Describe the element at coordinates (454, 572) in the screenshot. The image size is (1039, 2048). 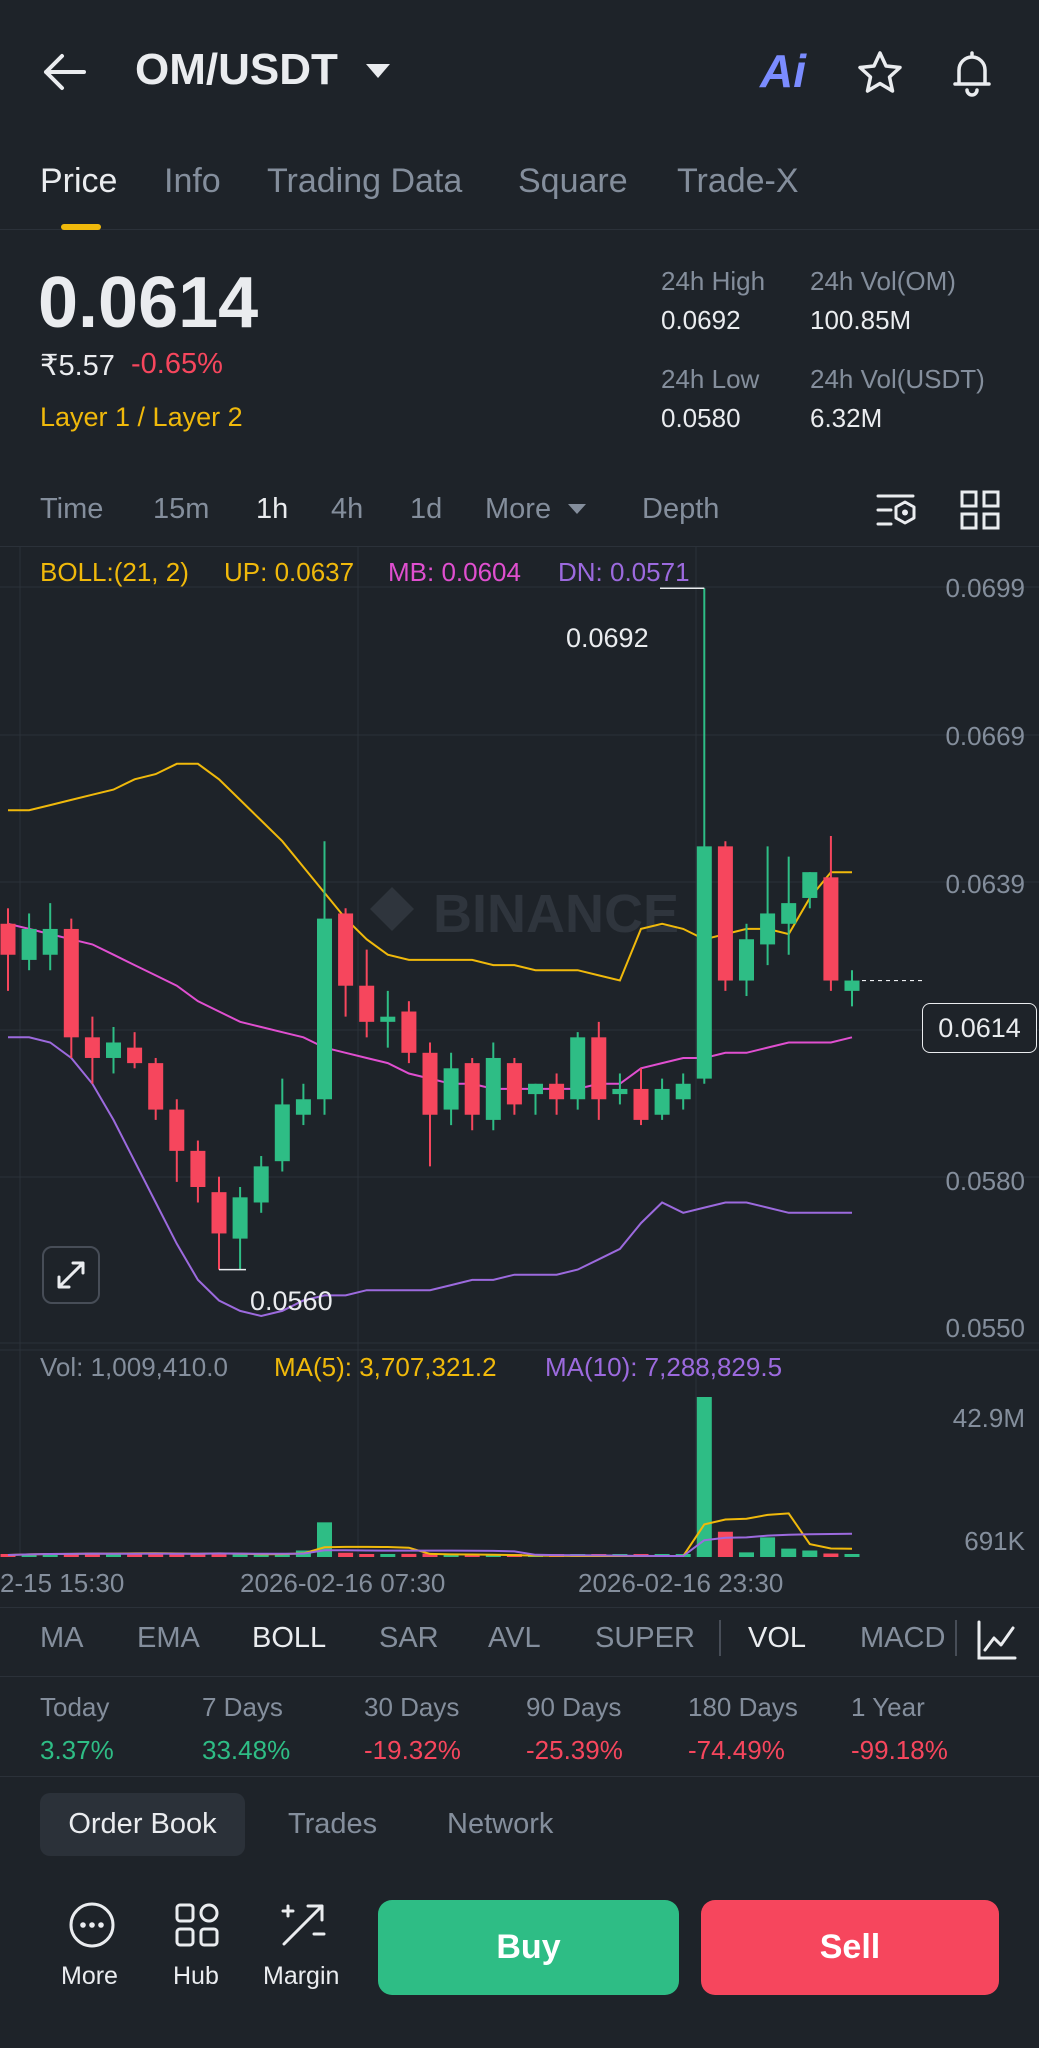
I see `boll-mb-value: MB: 0.0604` at that location.